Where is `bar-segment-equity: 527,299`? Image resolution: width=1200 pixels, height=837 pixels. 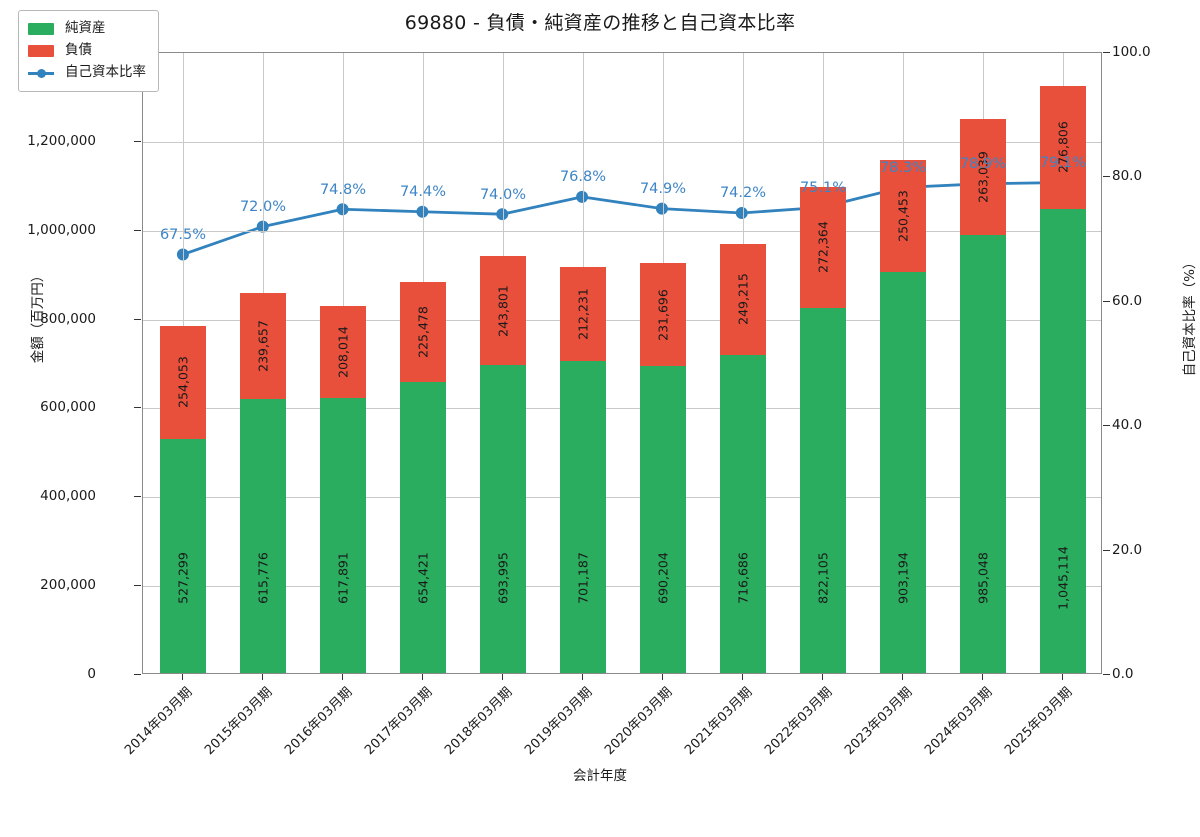
bar-segment-equity: 527,299 is located at coordinates (183, 555).